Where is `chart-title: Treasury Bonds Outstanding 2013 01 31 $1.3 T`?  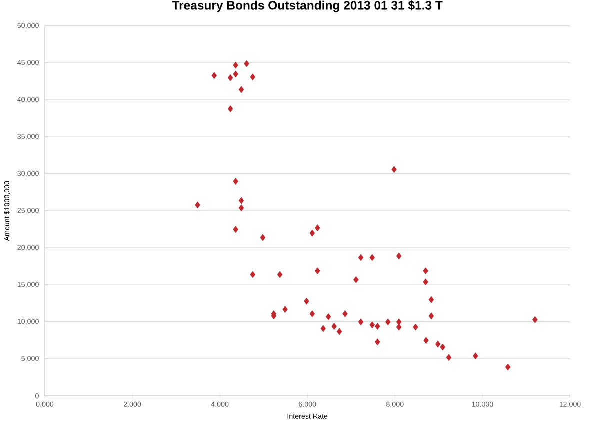
chart-title: Treasury Bonds Outstanding 2013 01 31 $1.3 T is located at coordinates (307, 6).